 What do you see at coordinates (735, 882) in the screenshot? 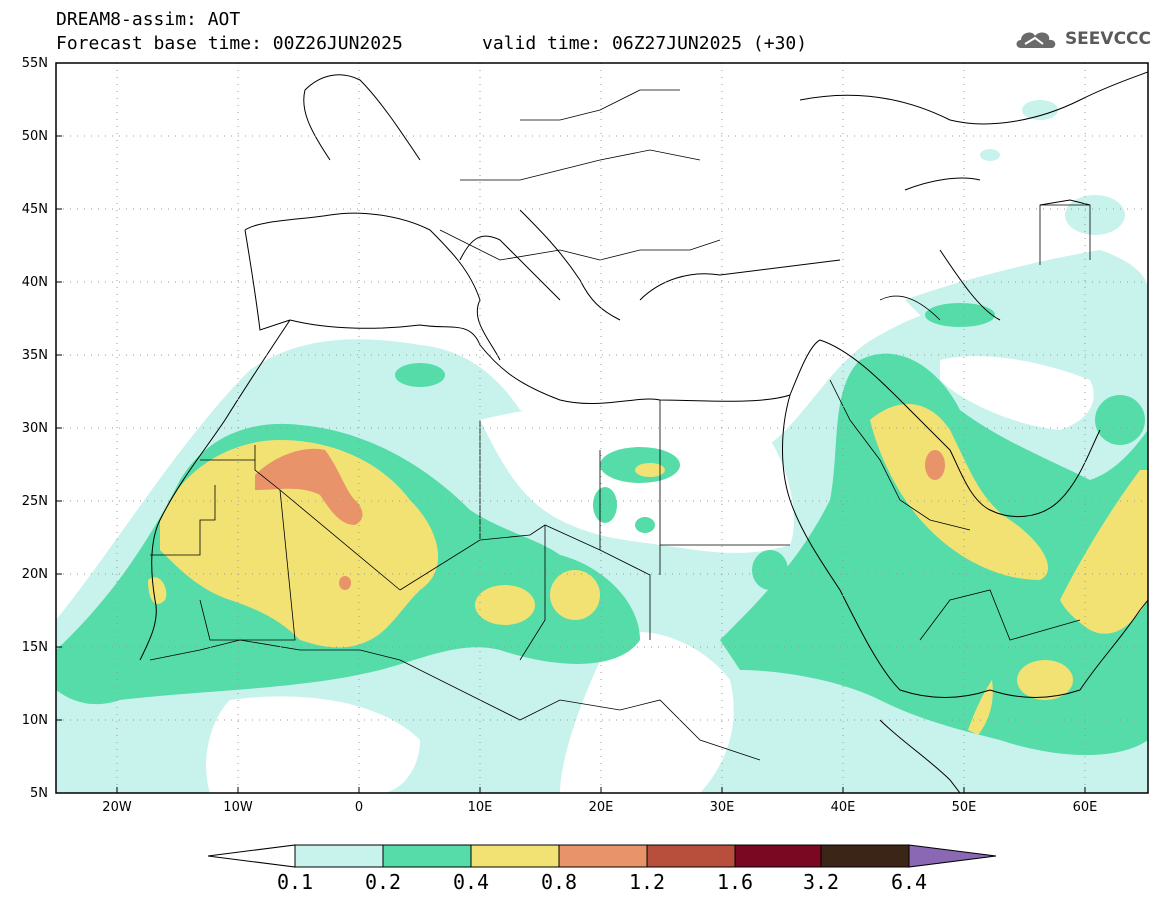
I see `colorbar-label: 1.6` at bounding box center [735, 882].